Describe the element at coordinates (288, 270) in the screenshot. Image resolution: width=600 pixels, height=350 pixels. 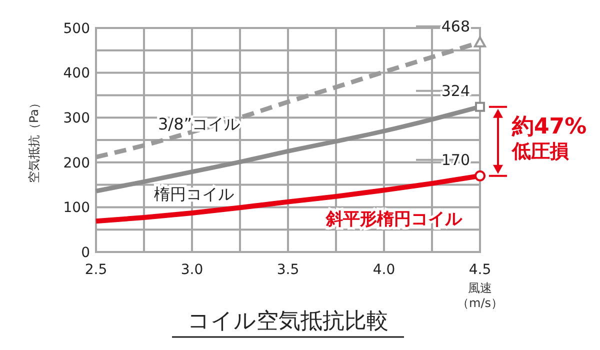
I see `x-tick-label: 3.5` at that location.